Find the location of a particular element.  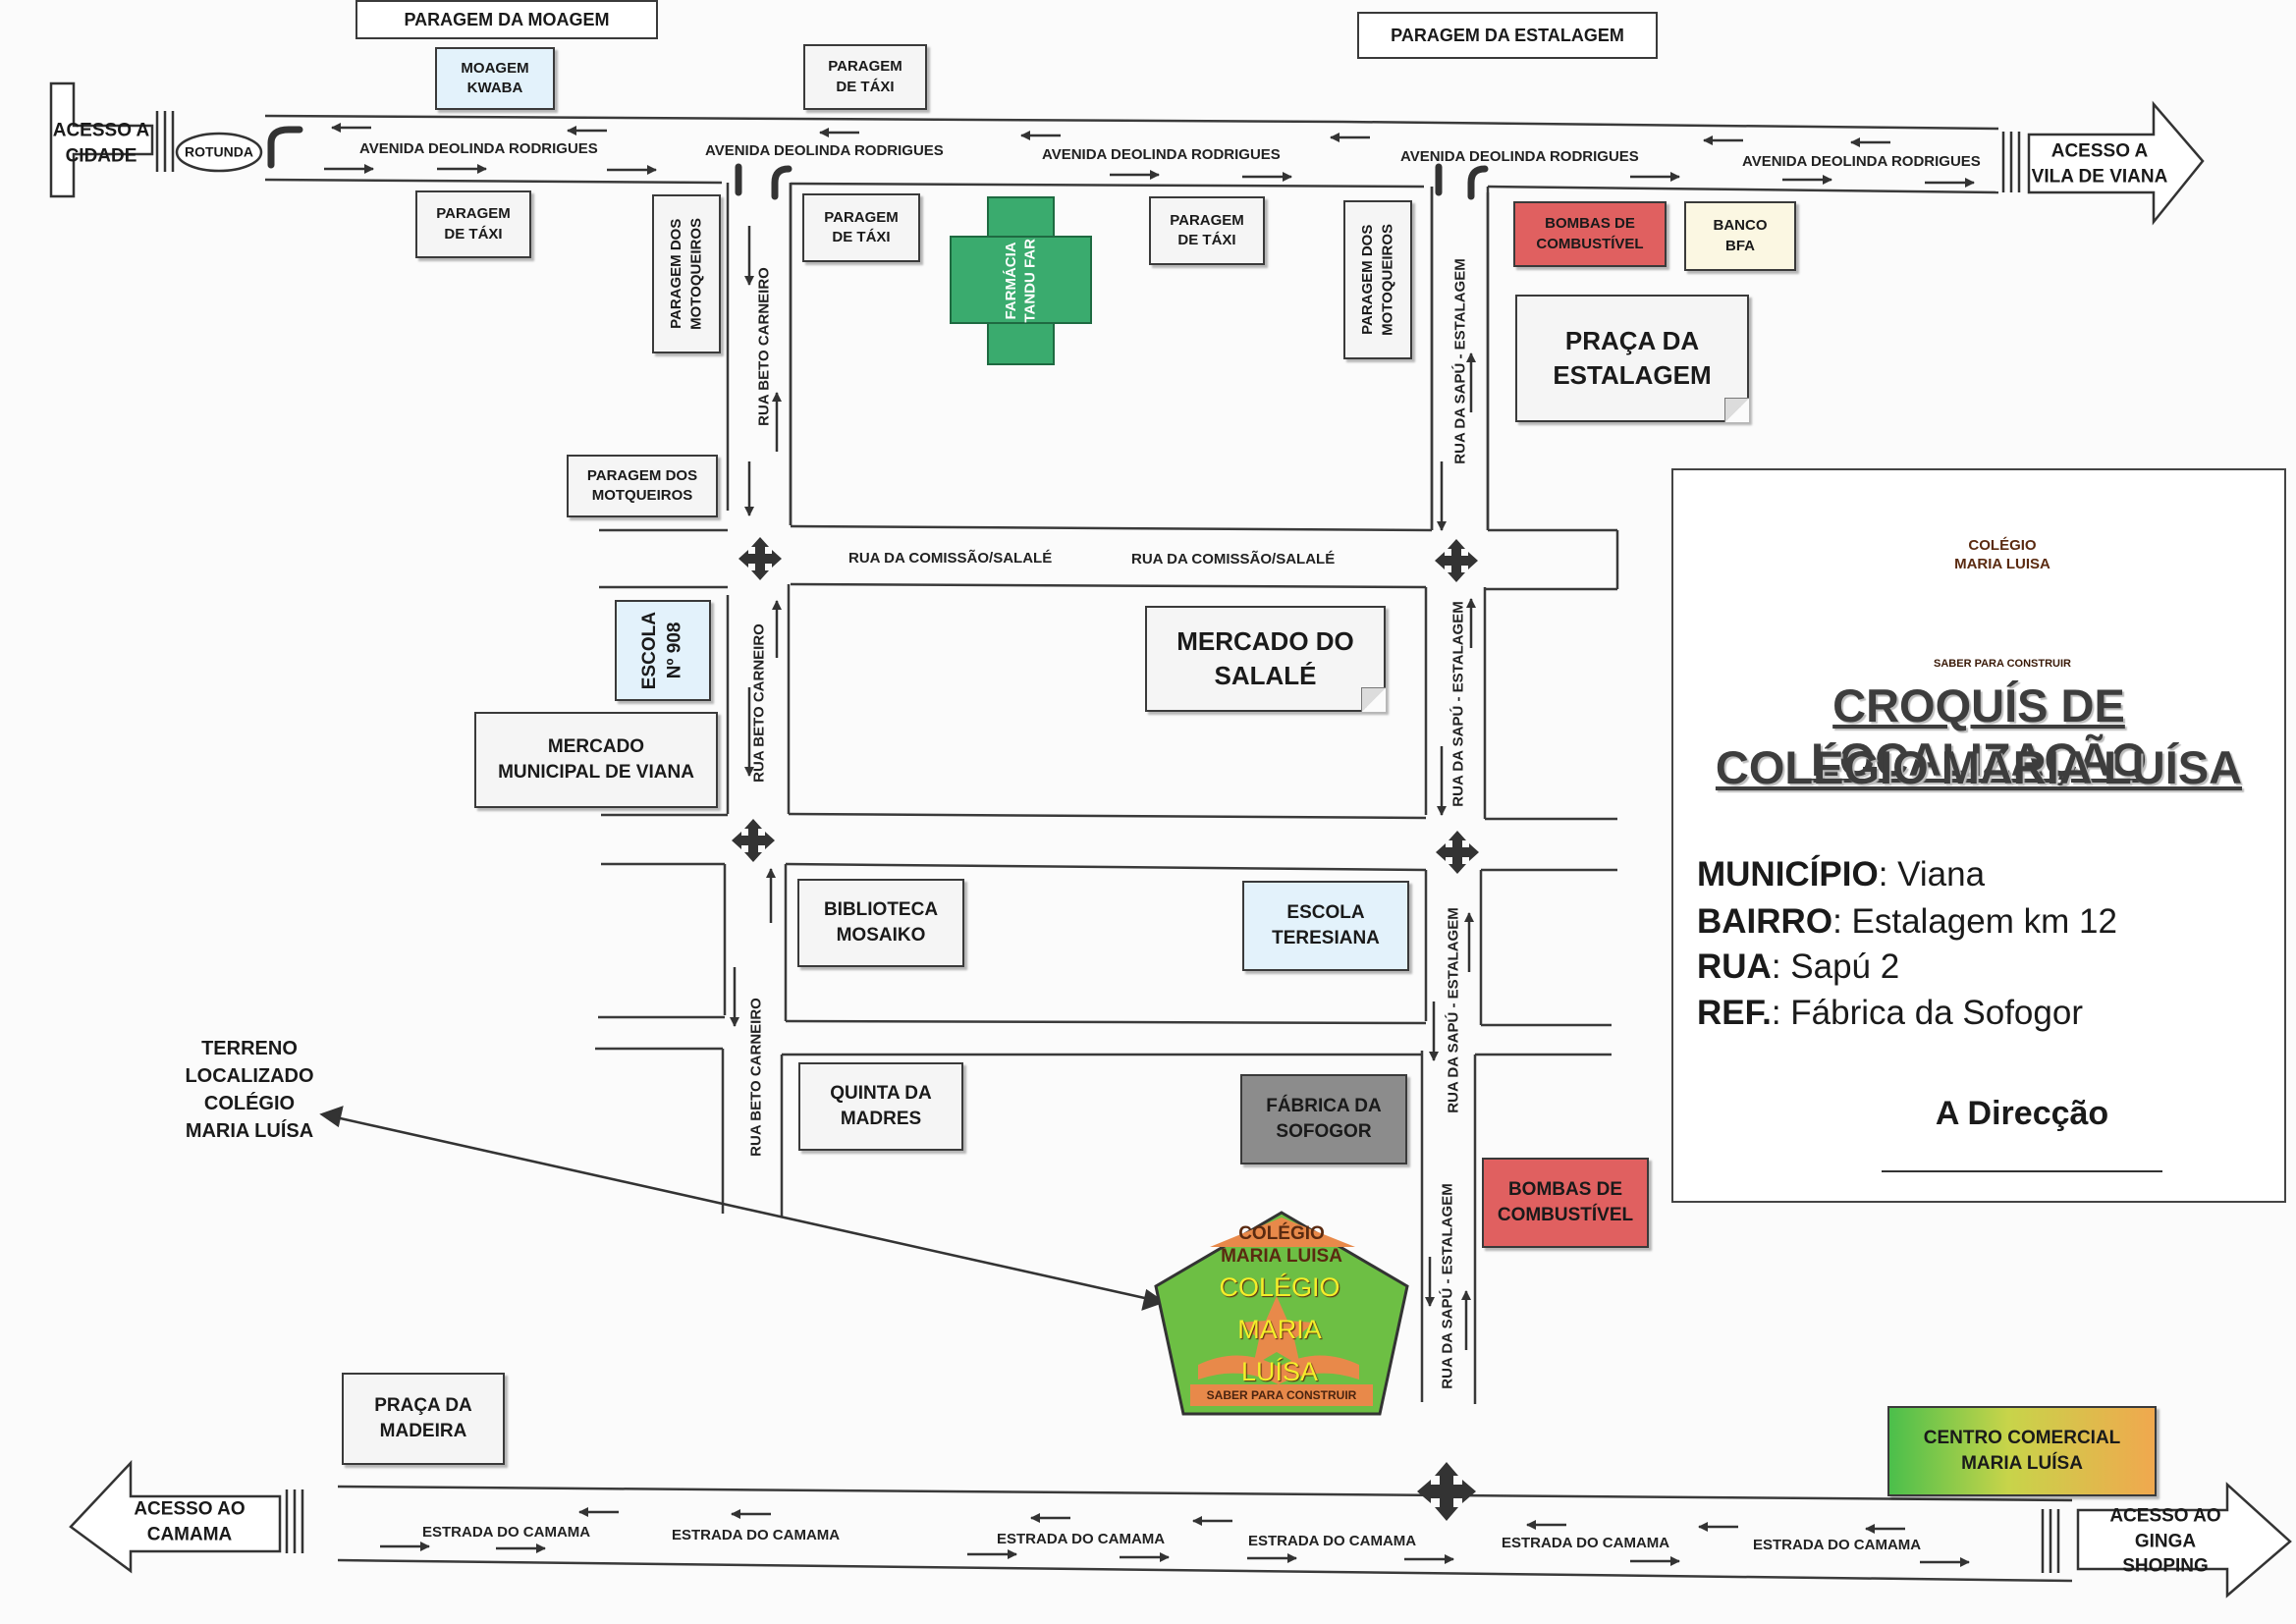

avenida-label-2: AVENIDA DEOLINDA RODRIGUES is located at coordinates (824, 150).